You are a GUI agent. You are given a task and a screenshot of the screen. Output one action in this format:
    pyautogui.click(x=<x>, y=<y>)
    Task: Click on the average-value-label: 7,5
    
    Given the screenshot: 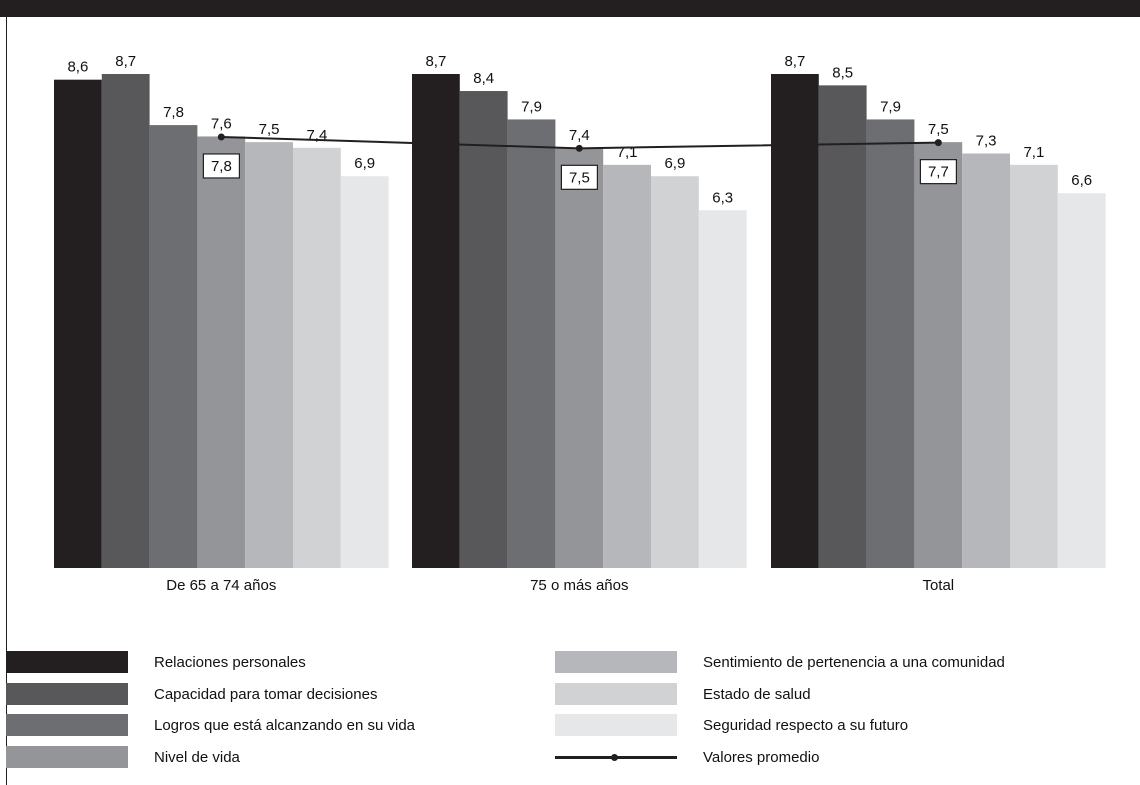 What is the action you would take?
    pyautogui.click(x=579, y=177)
    